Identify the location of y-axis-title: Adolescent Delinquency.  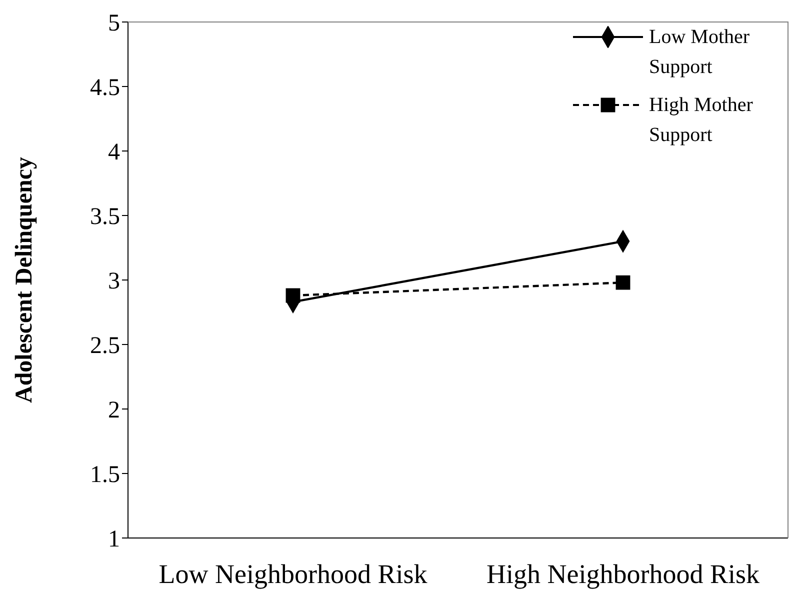
(25, 280).